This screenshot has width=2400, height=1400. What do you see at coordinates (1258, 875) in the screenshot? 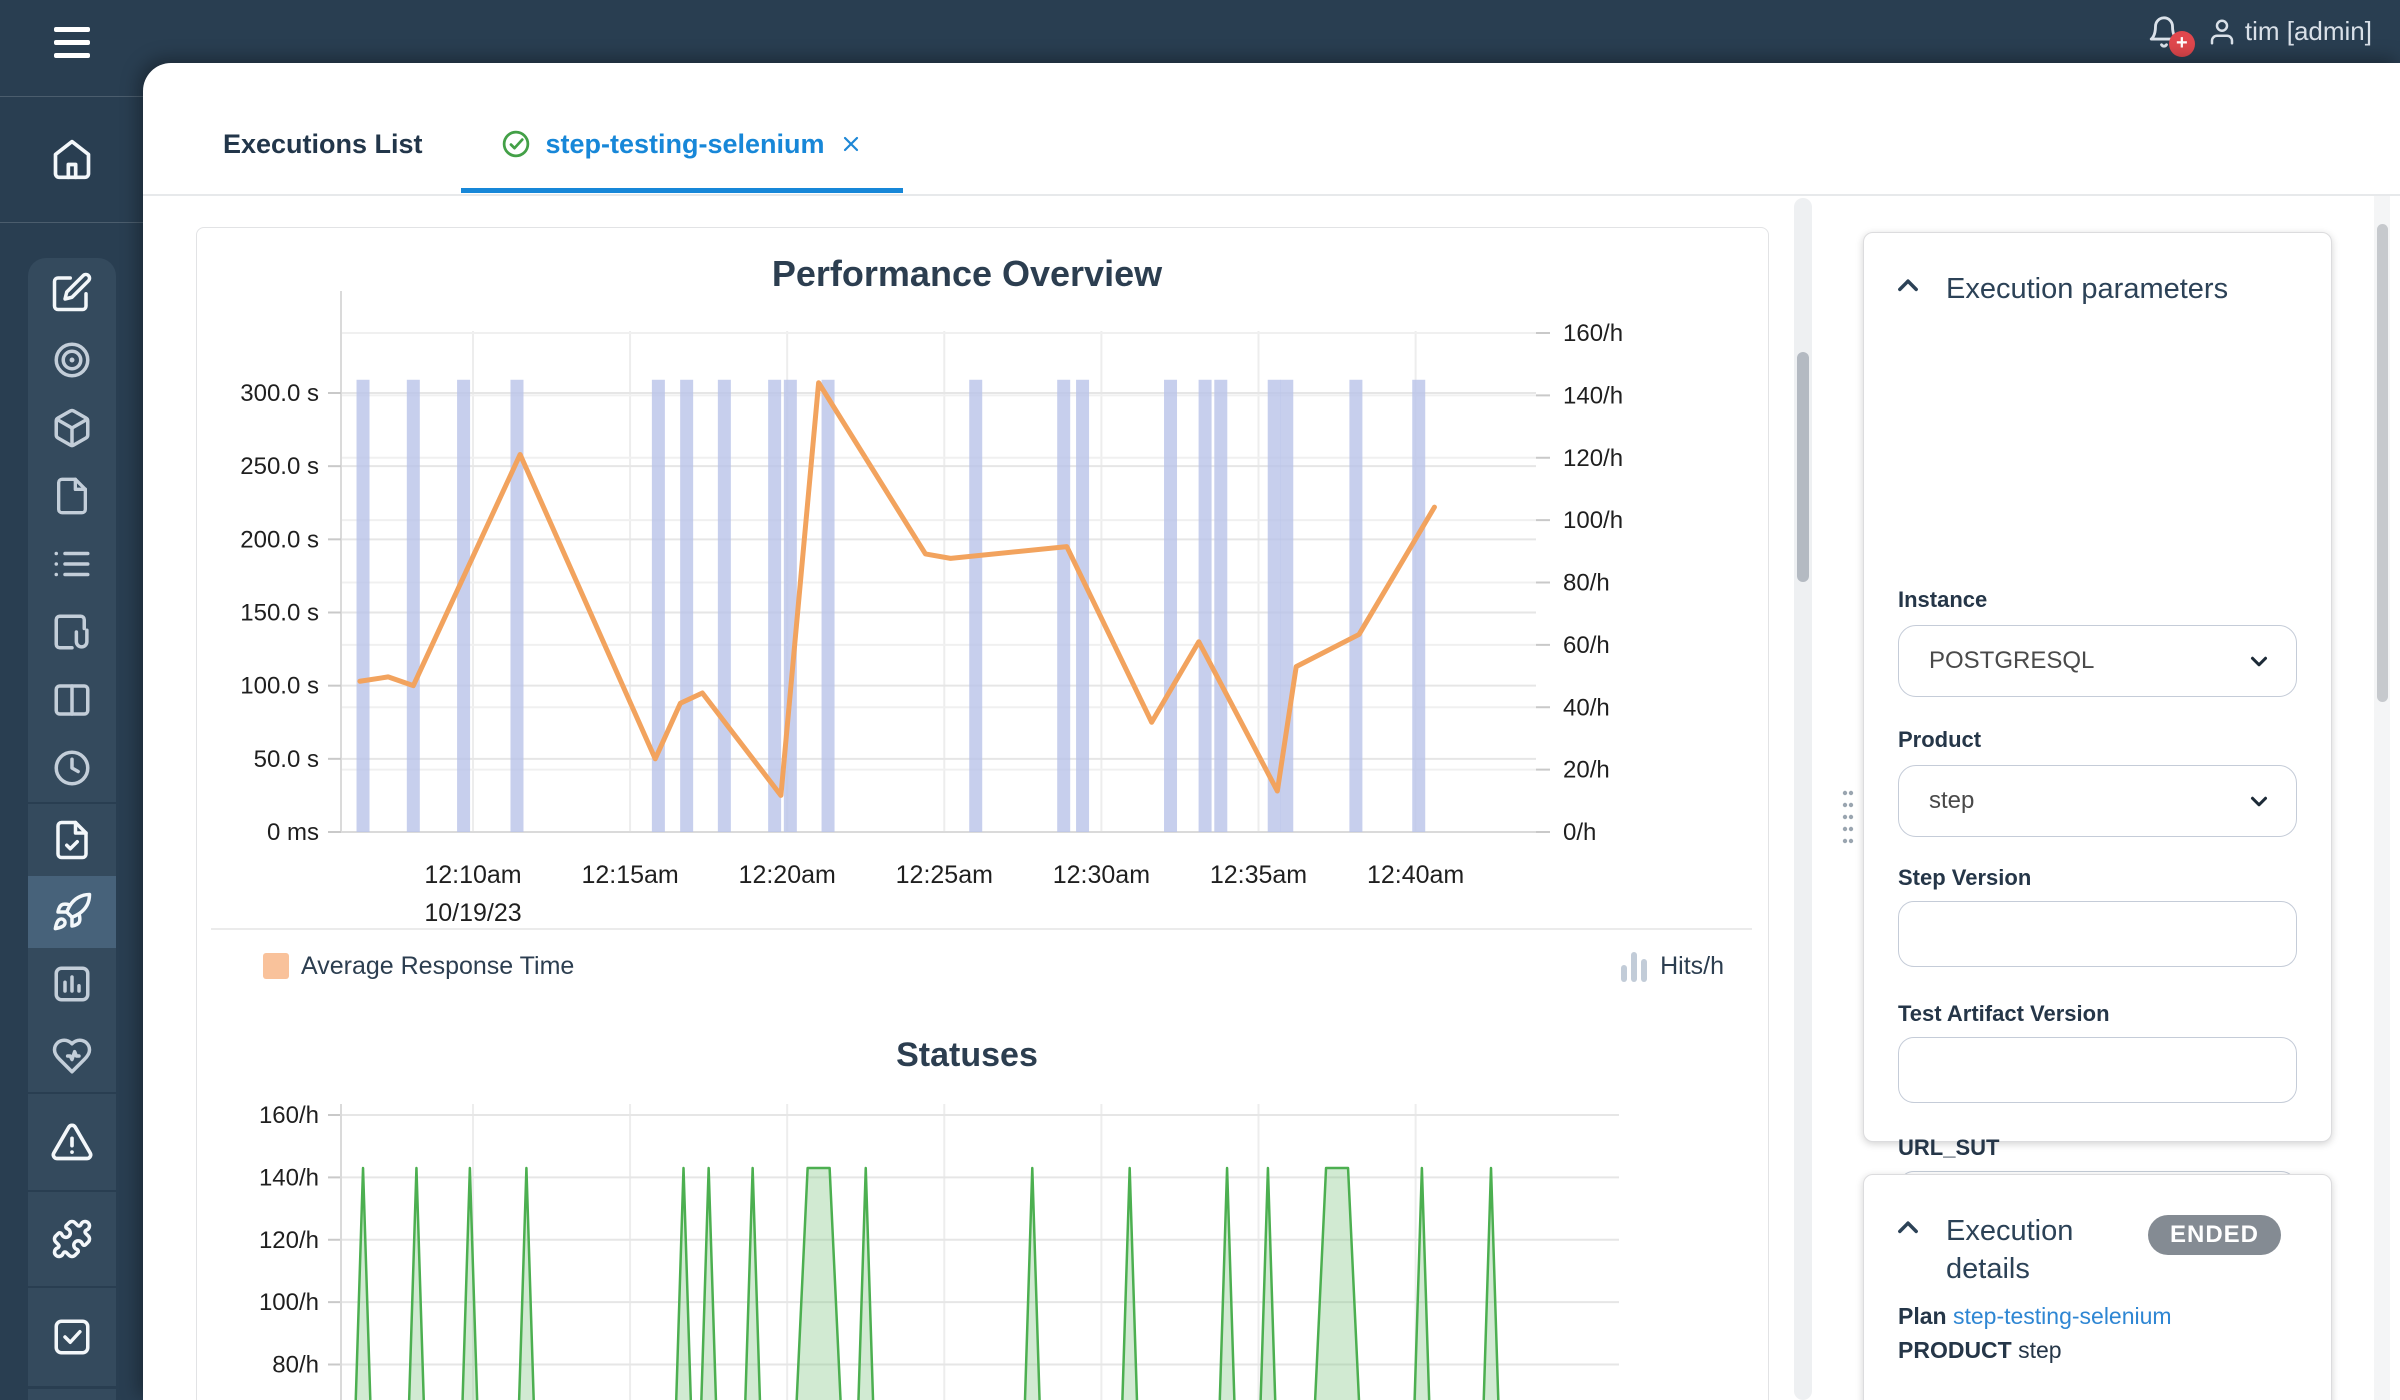
I see `svg-text: 12:35am` at bounding box center [1258, 875].